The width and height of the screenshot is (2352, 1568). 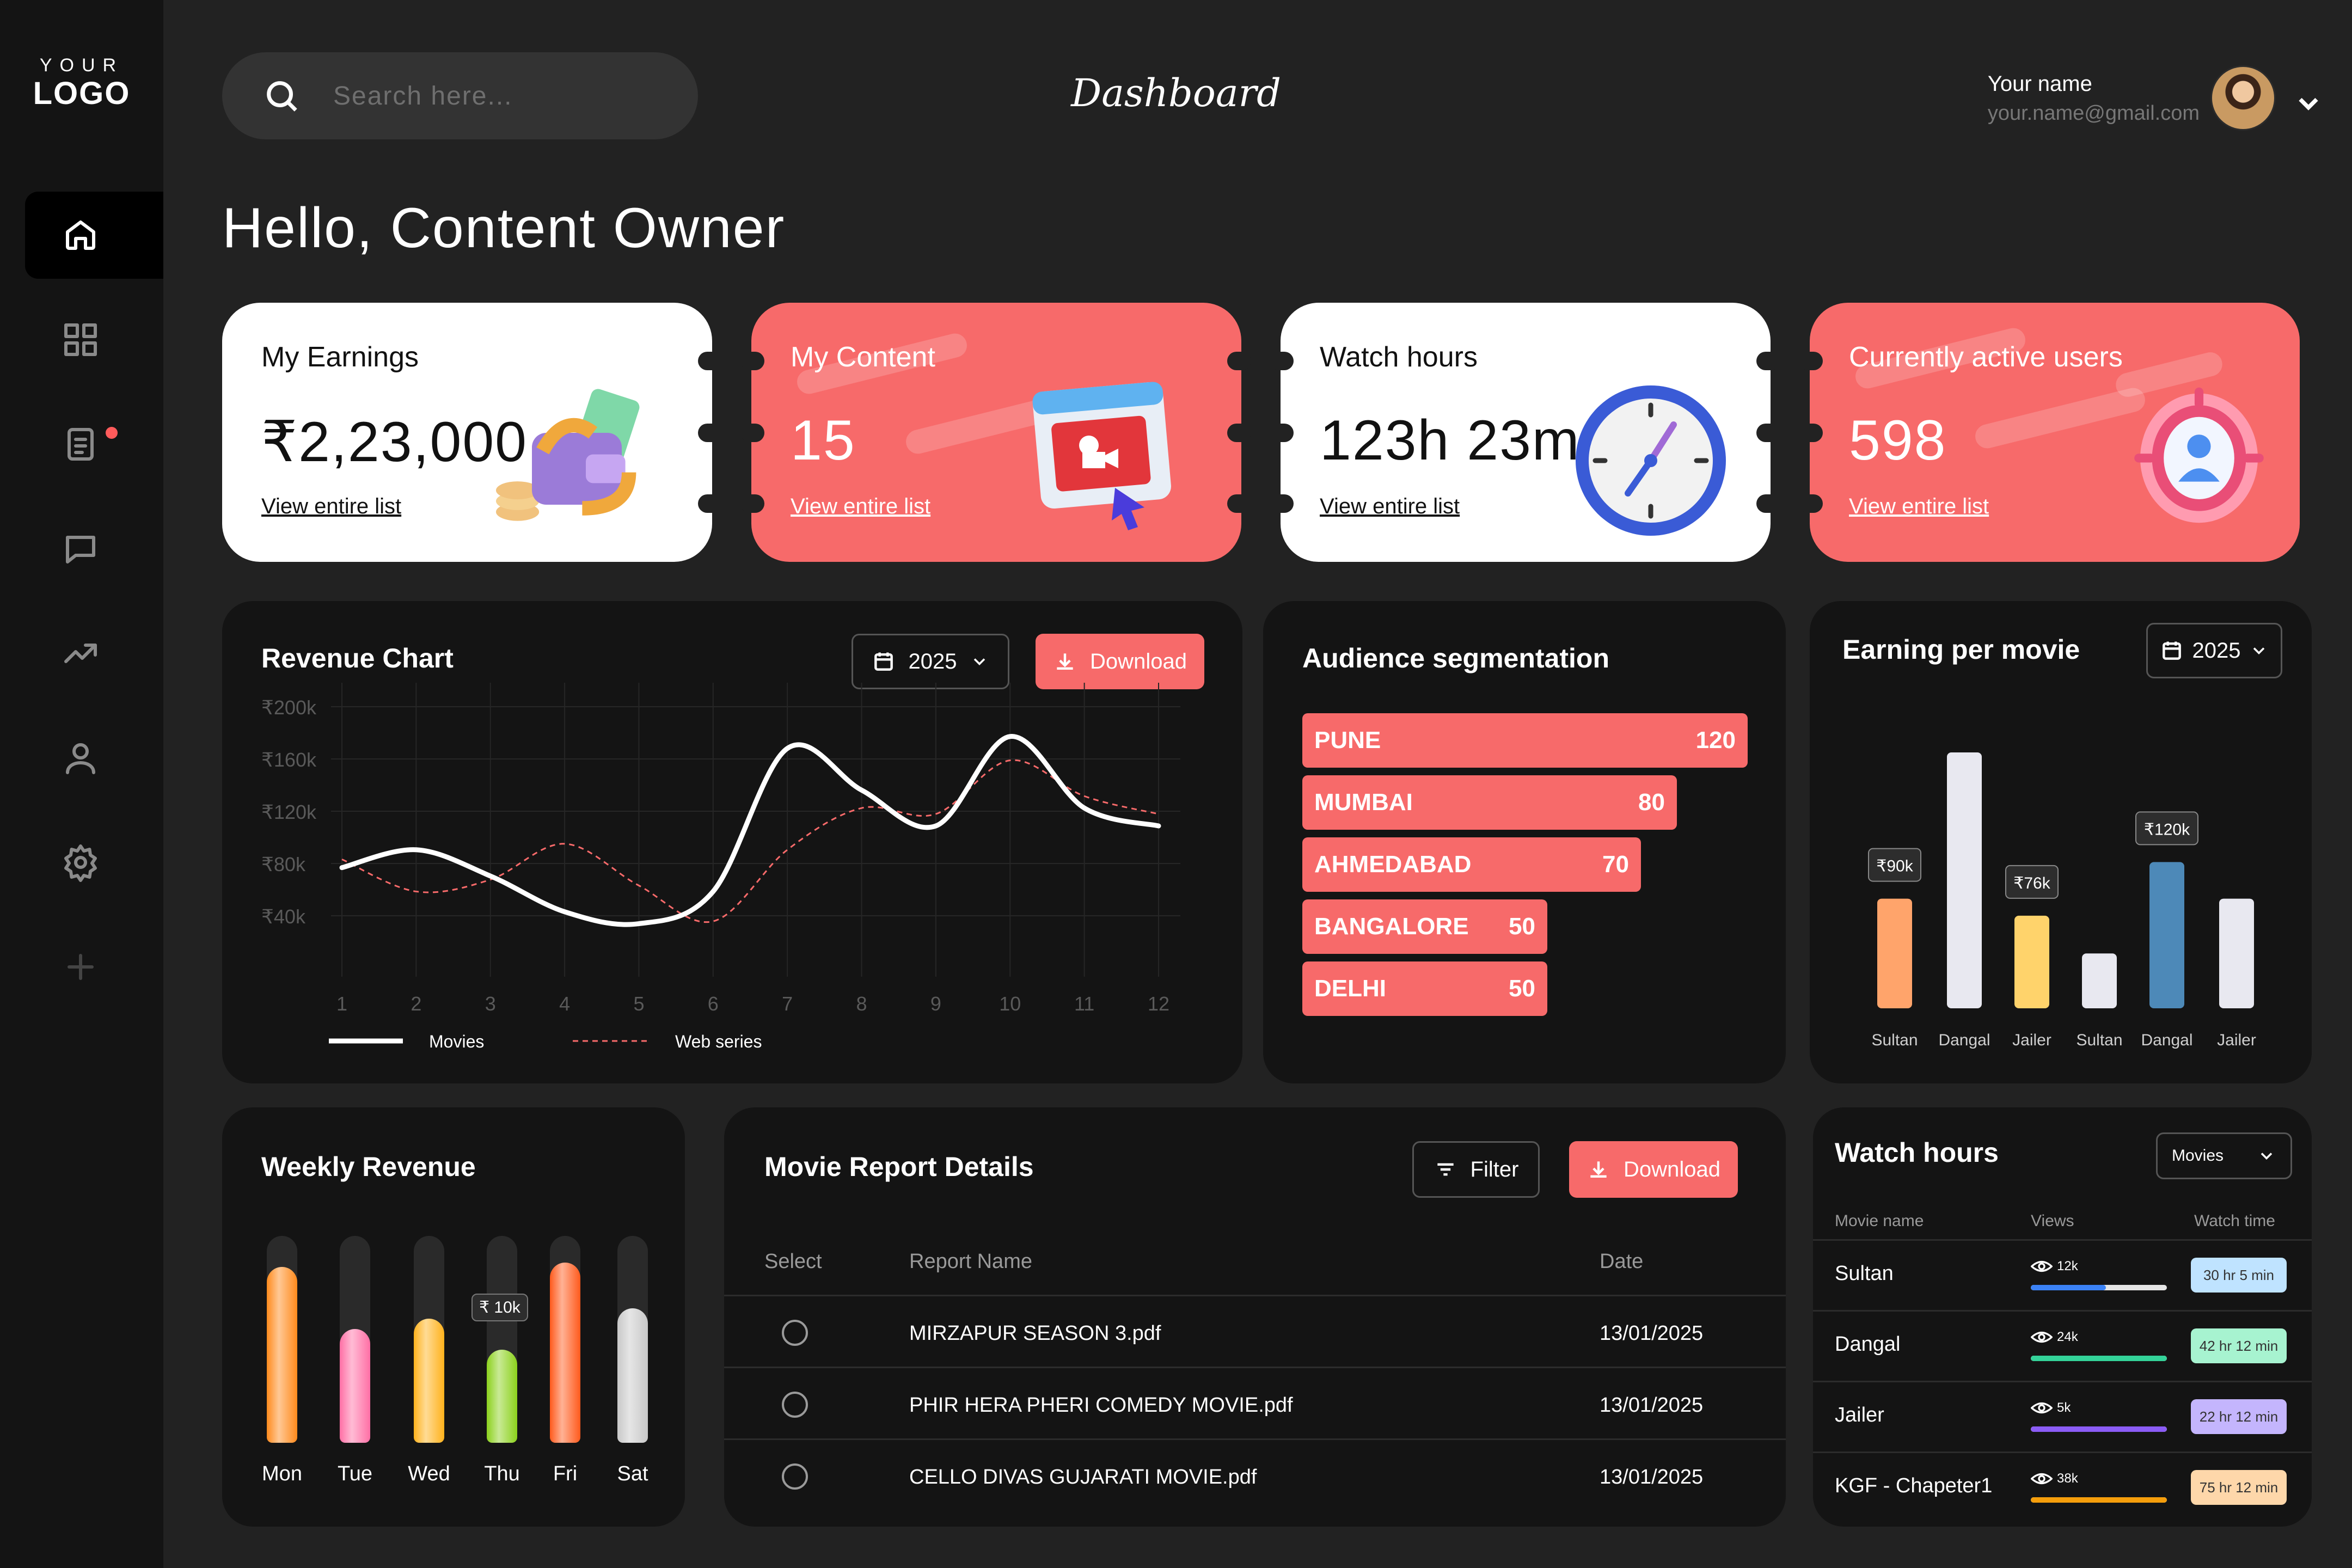 I want to click on category-label: Movies, so click(x=2198, y=1156).